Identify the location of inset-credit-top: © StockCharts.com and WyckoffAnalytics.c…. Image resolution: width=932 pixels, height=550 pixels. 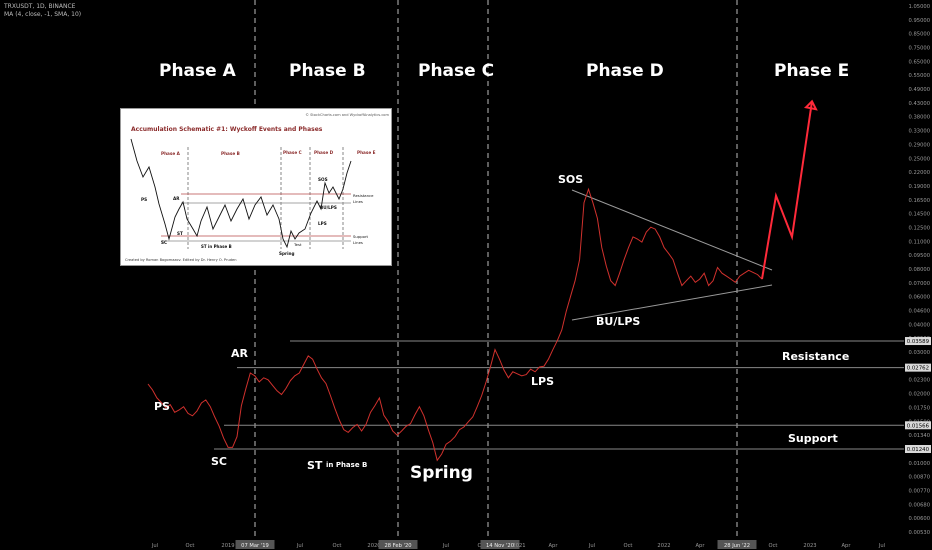
(347, 115).